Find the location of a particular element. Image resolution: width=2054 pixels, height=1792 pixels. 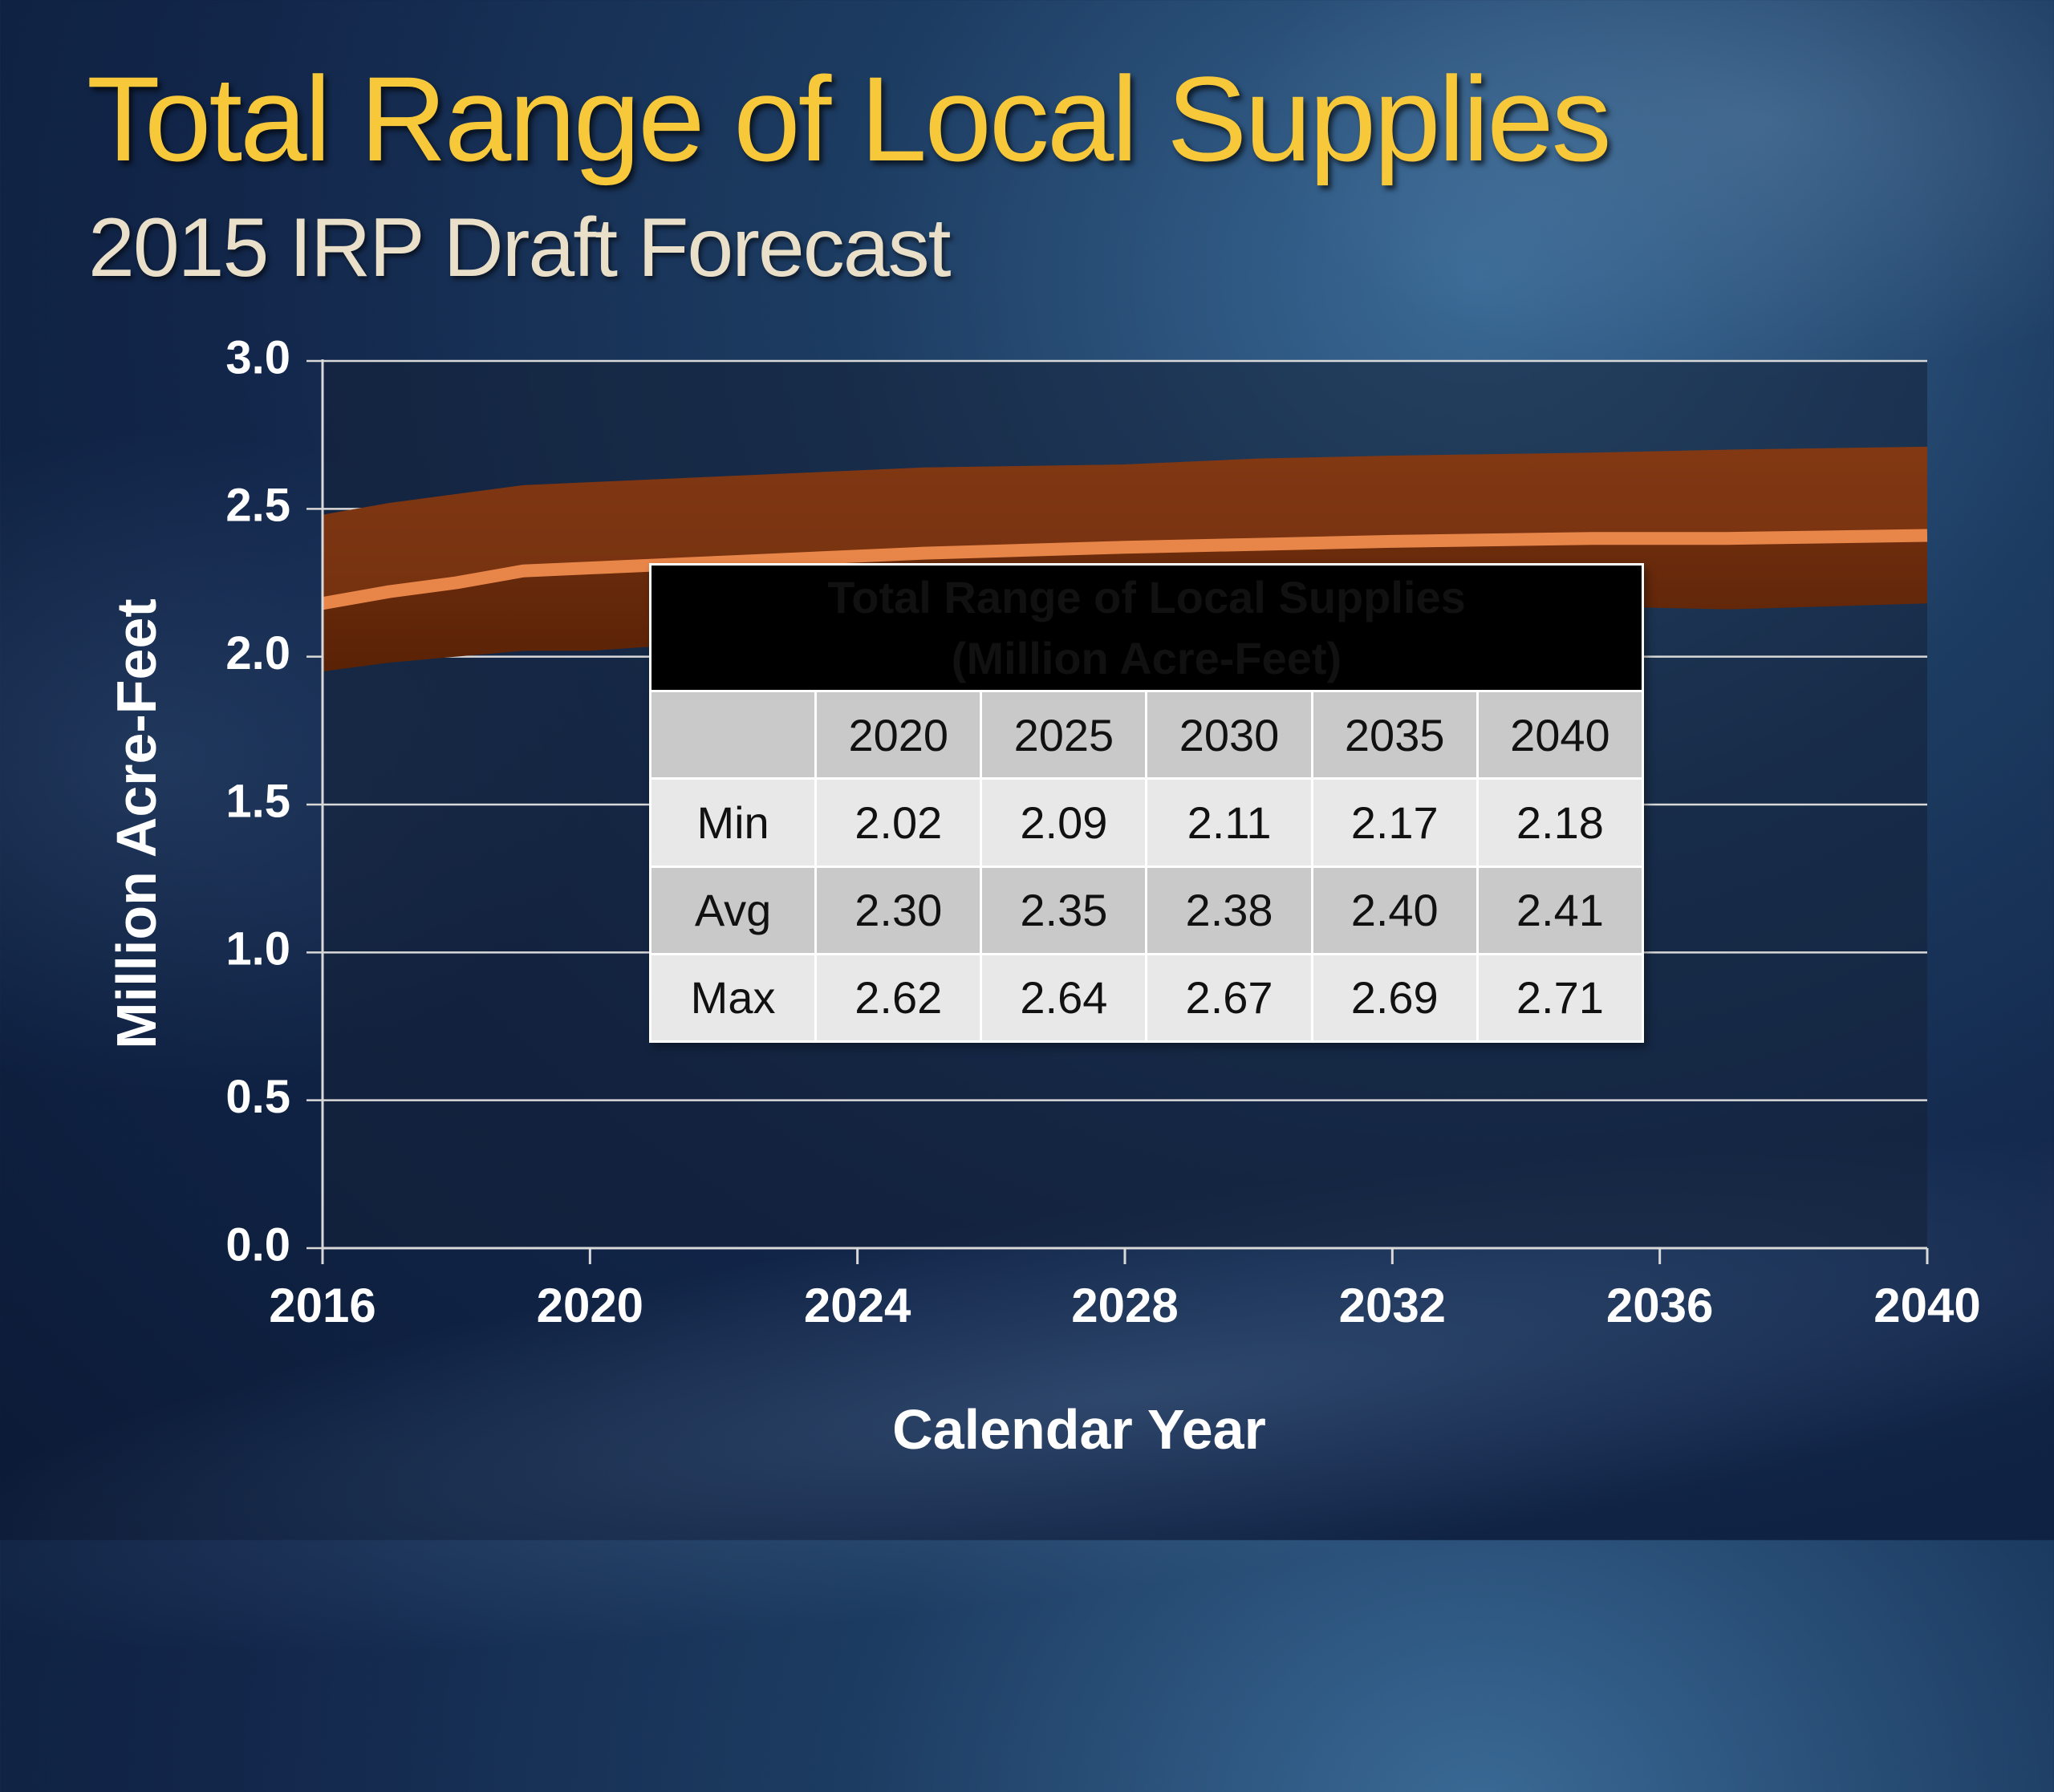

table-header-row: 2020 2025 2030 2035 2040 is located at coordinates (1147, 735).